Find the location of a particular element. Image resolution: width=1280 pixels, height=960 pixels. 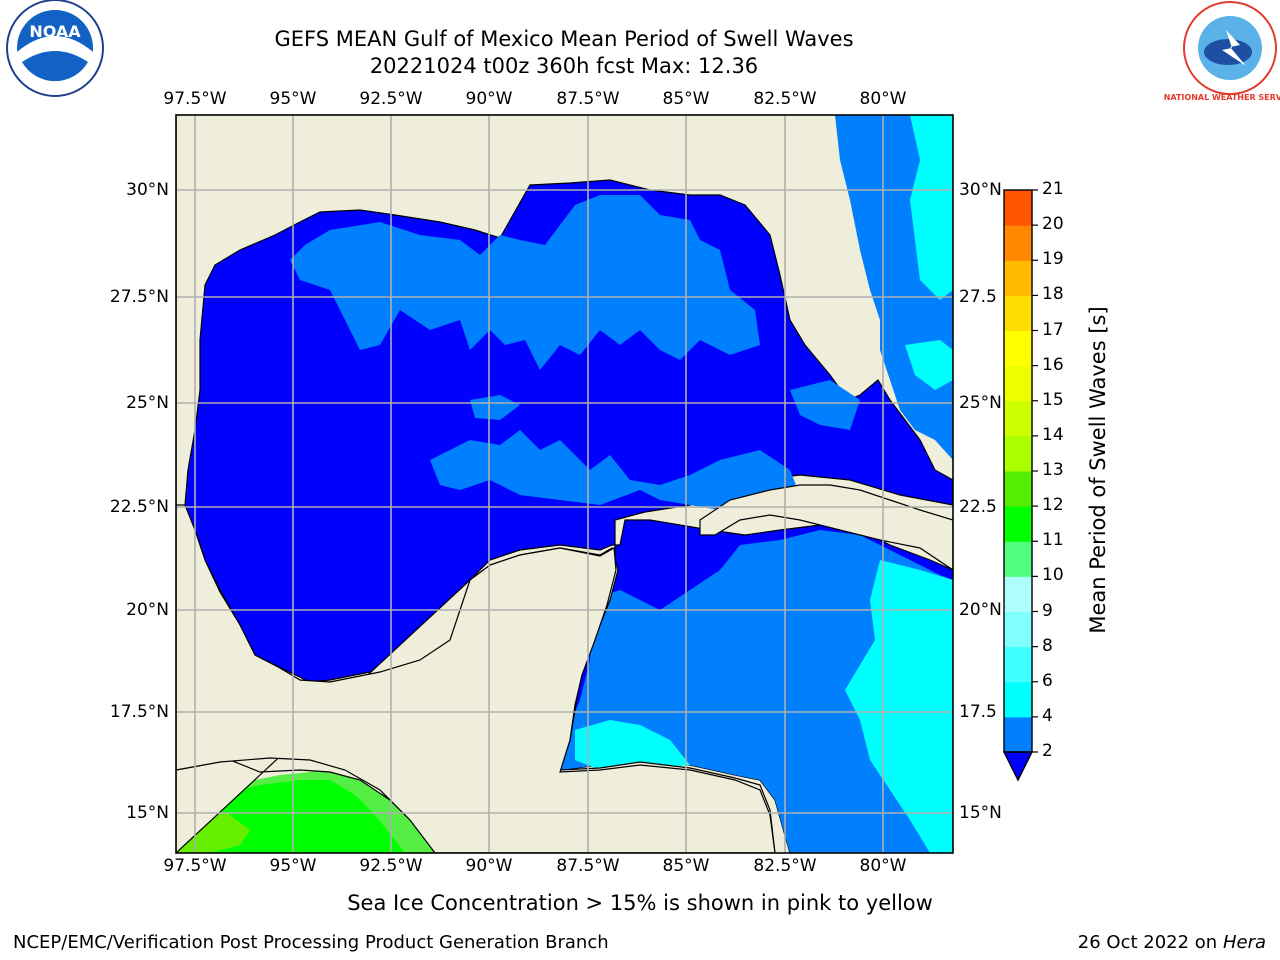

colorbar-segments is located at coordinates (1018, 471).